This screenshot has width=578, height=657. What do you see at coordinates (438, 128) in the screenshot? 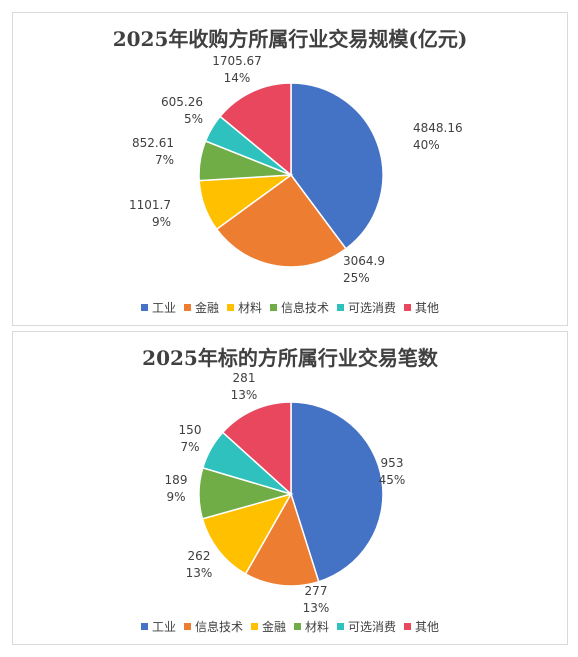
I see `slice-value-label: 4848.16` at bounding box center [438, 128].